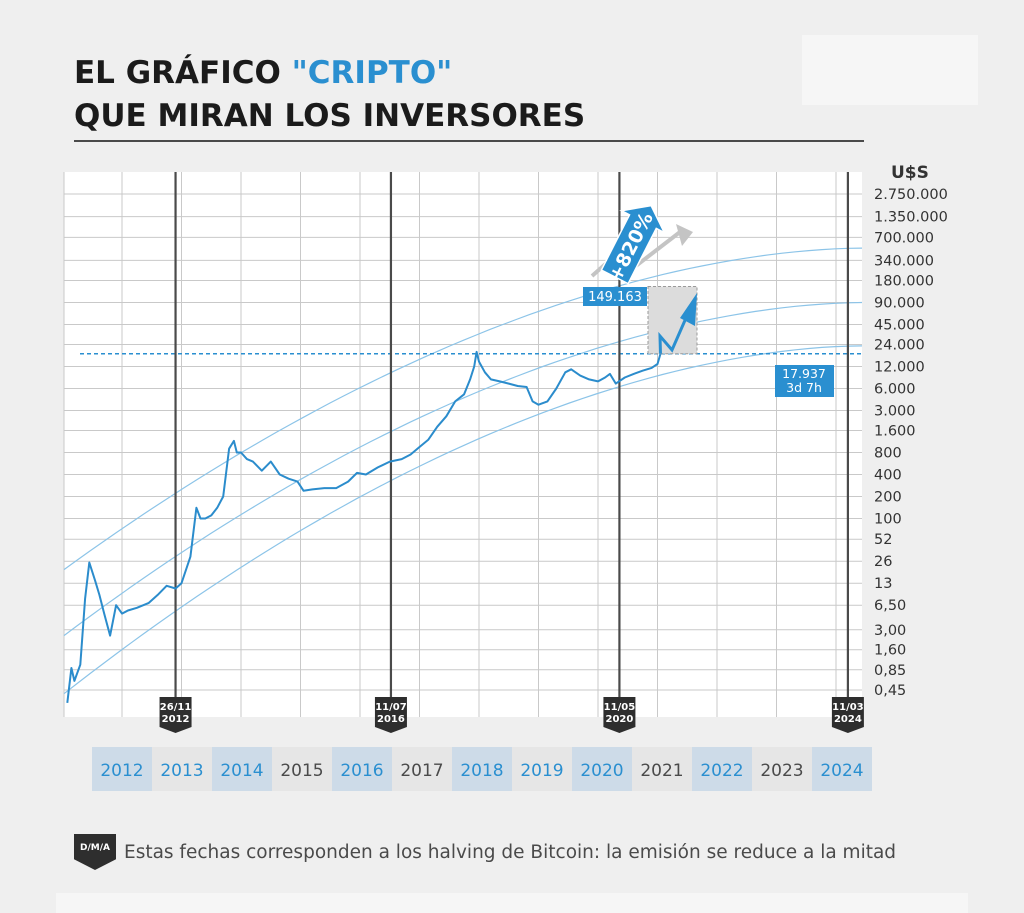 The image size is (1024, 913). Describe the element at coordinates (883, 584) in the screenshot. I see `y-tick-label: 13` at that location.